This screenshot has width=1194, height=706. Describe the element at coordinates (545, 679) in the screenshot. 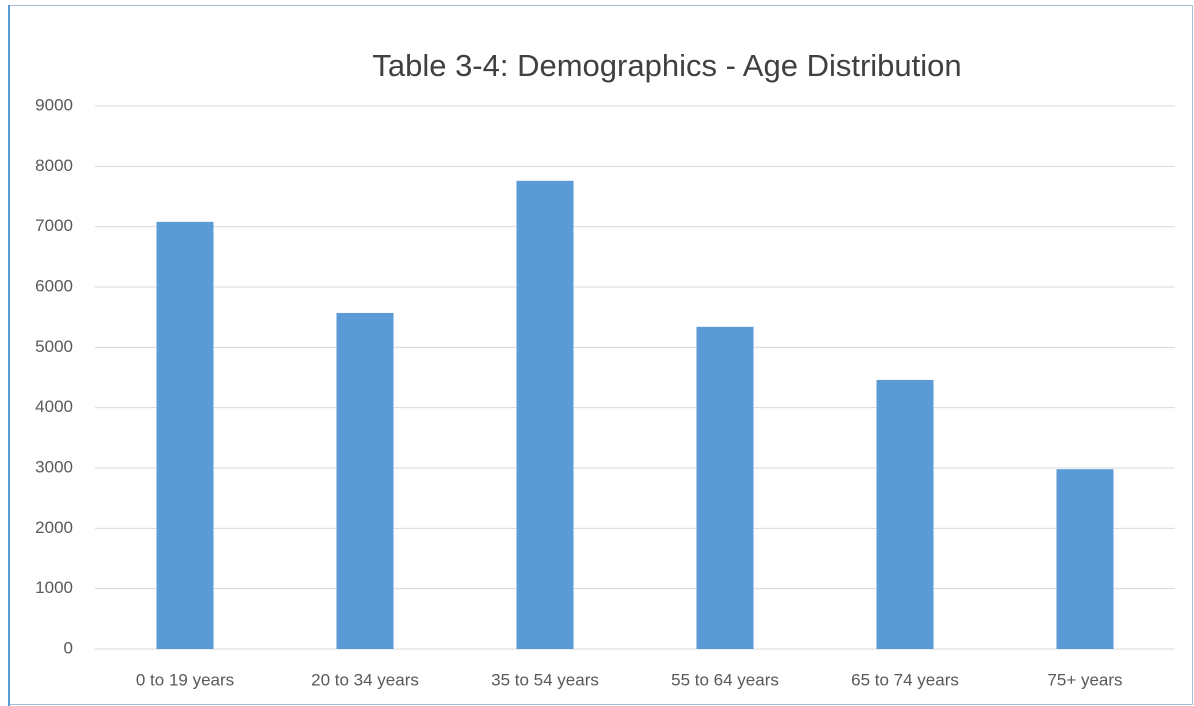

I see `x-tick-label: 35 to 54 years` at that location.